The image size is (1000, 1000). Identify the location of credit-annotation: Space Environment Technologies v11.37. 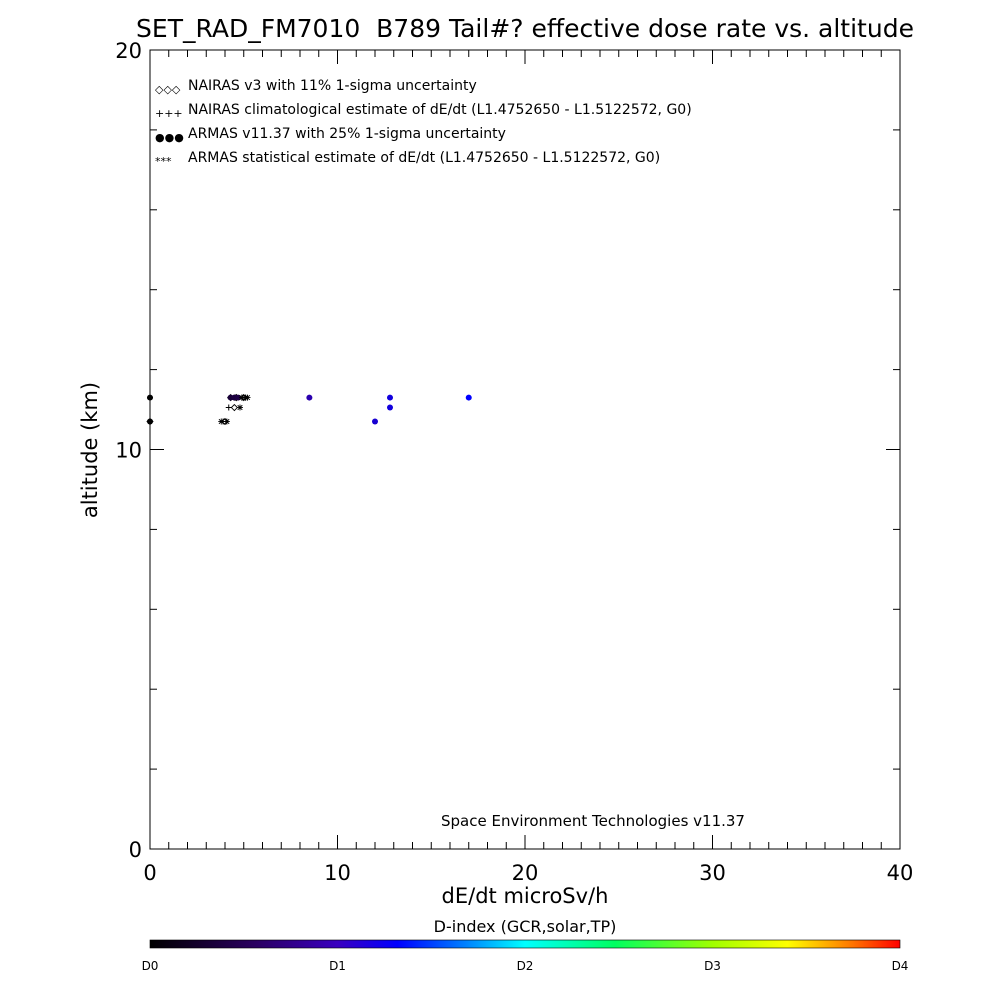
(593, 821).